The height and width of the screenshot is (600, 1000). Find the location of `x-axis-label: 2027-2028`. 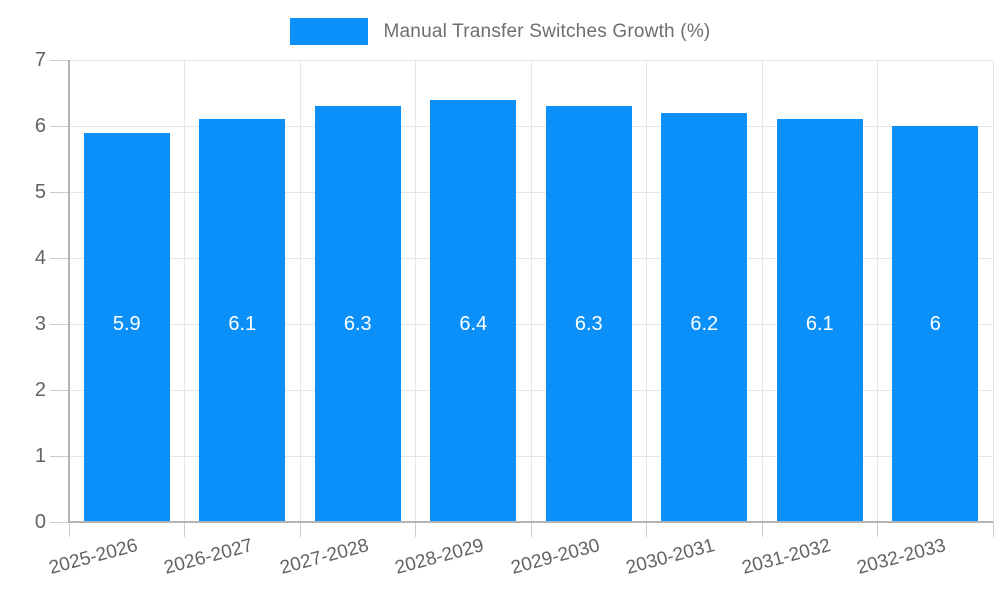

x-axis-label: 2027-2028 is located at coordinates (324, 557).